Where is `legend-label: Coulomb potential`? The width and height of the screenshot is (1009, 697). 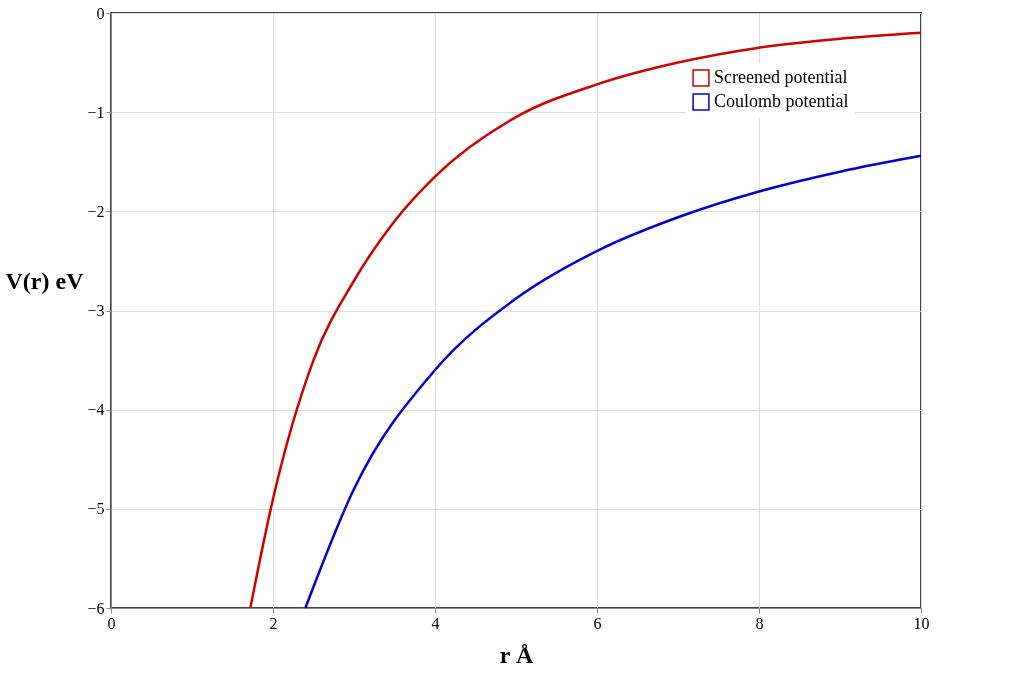
legend-label: Coulomb potential is located at coordinates (781, 101).